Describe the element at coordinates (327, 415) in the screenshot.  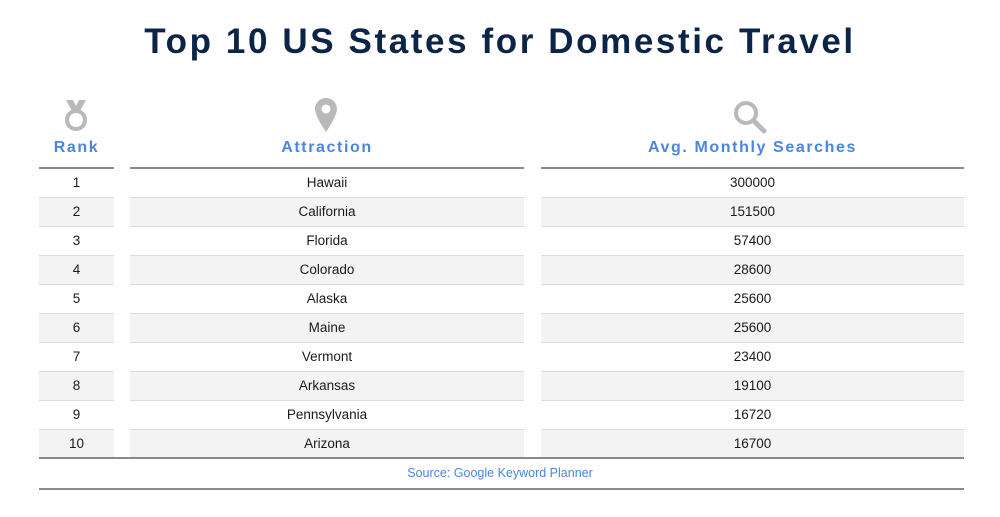
I see `attraction-cell: Pennsylvania` at that location.